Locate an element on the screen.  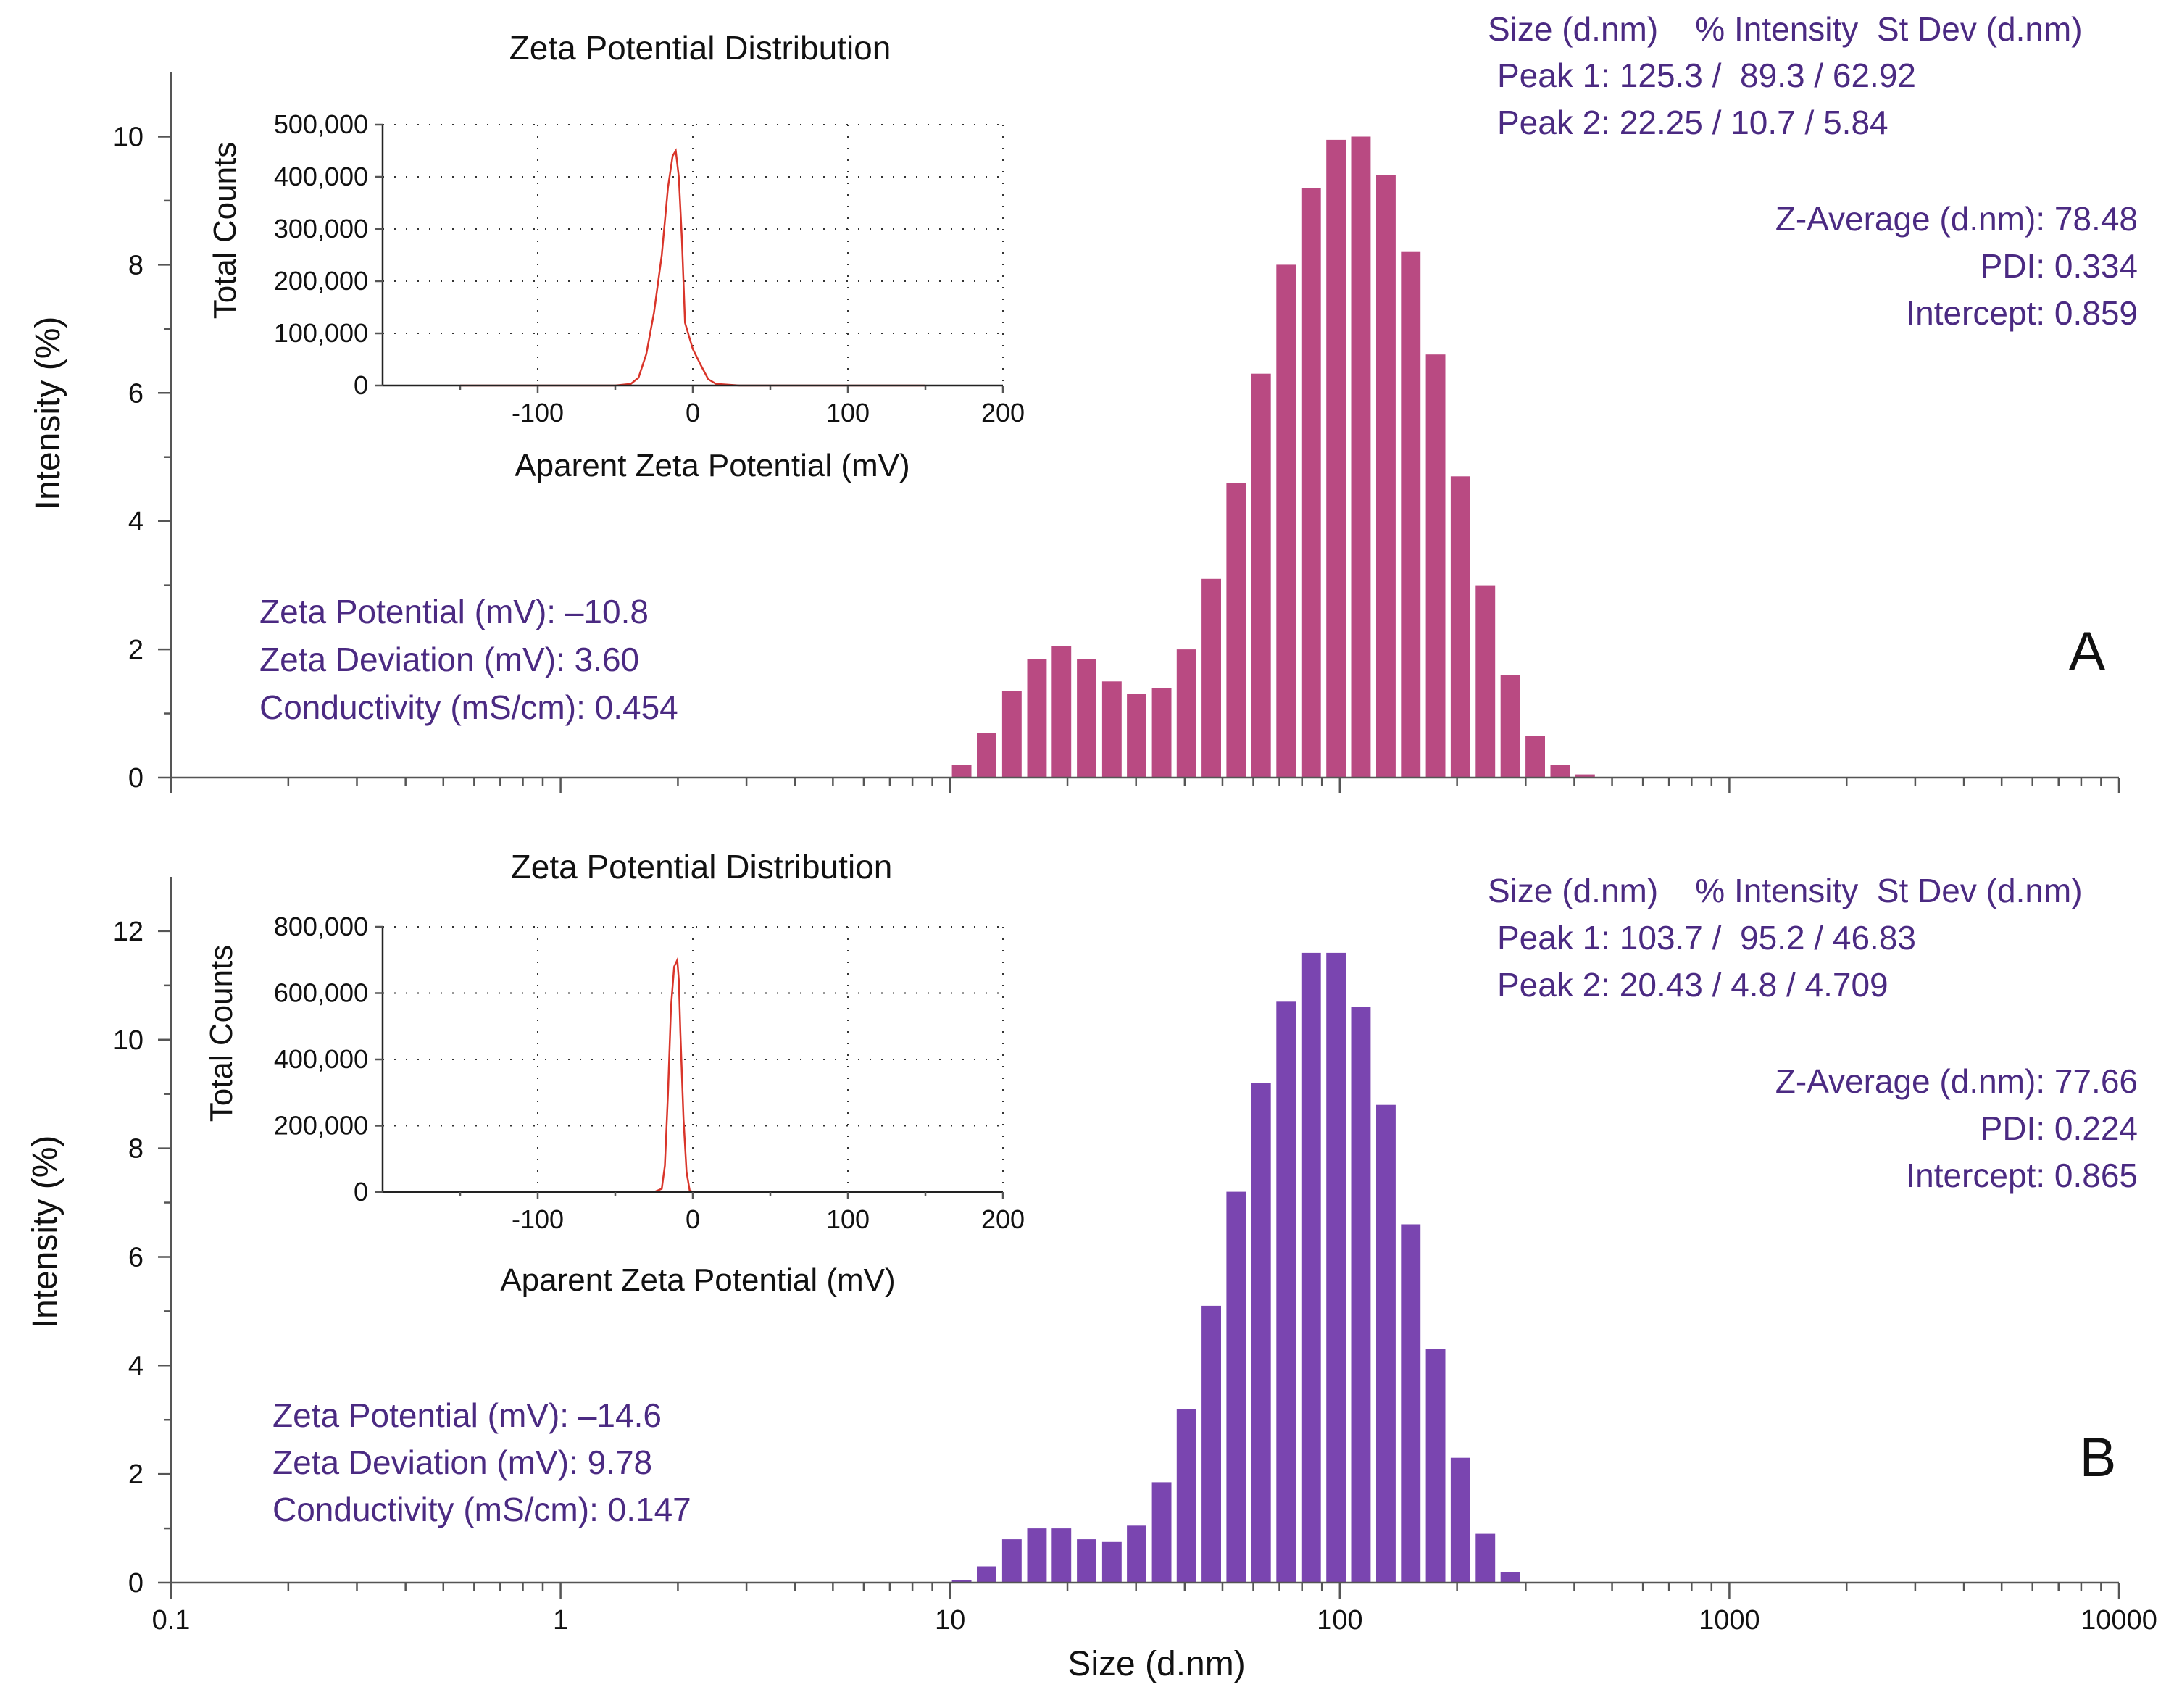
inset-y-tick-label-a: 0 is located at coordinates (361, 385).